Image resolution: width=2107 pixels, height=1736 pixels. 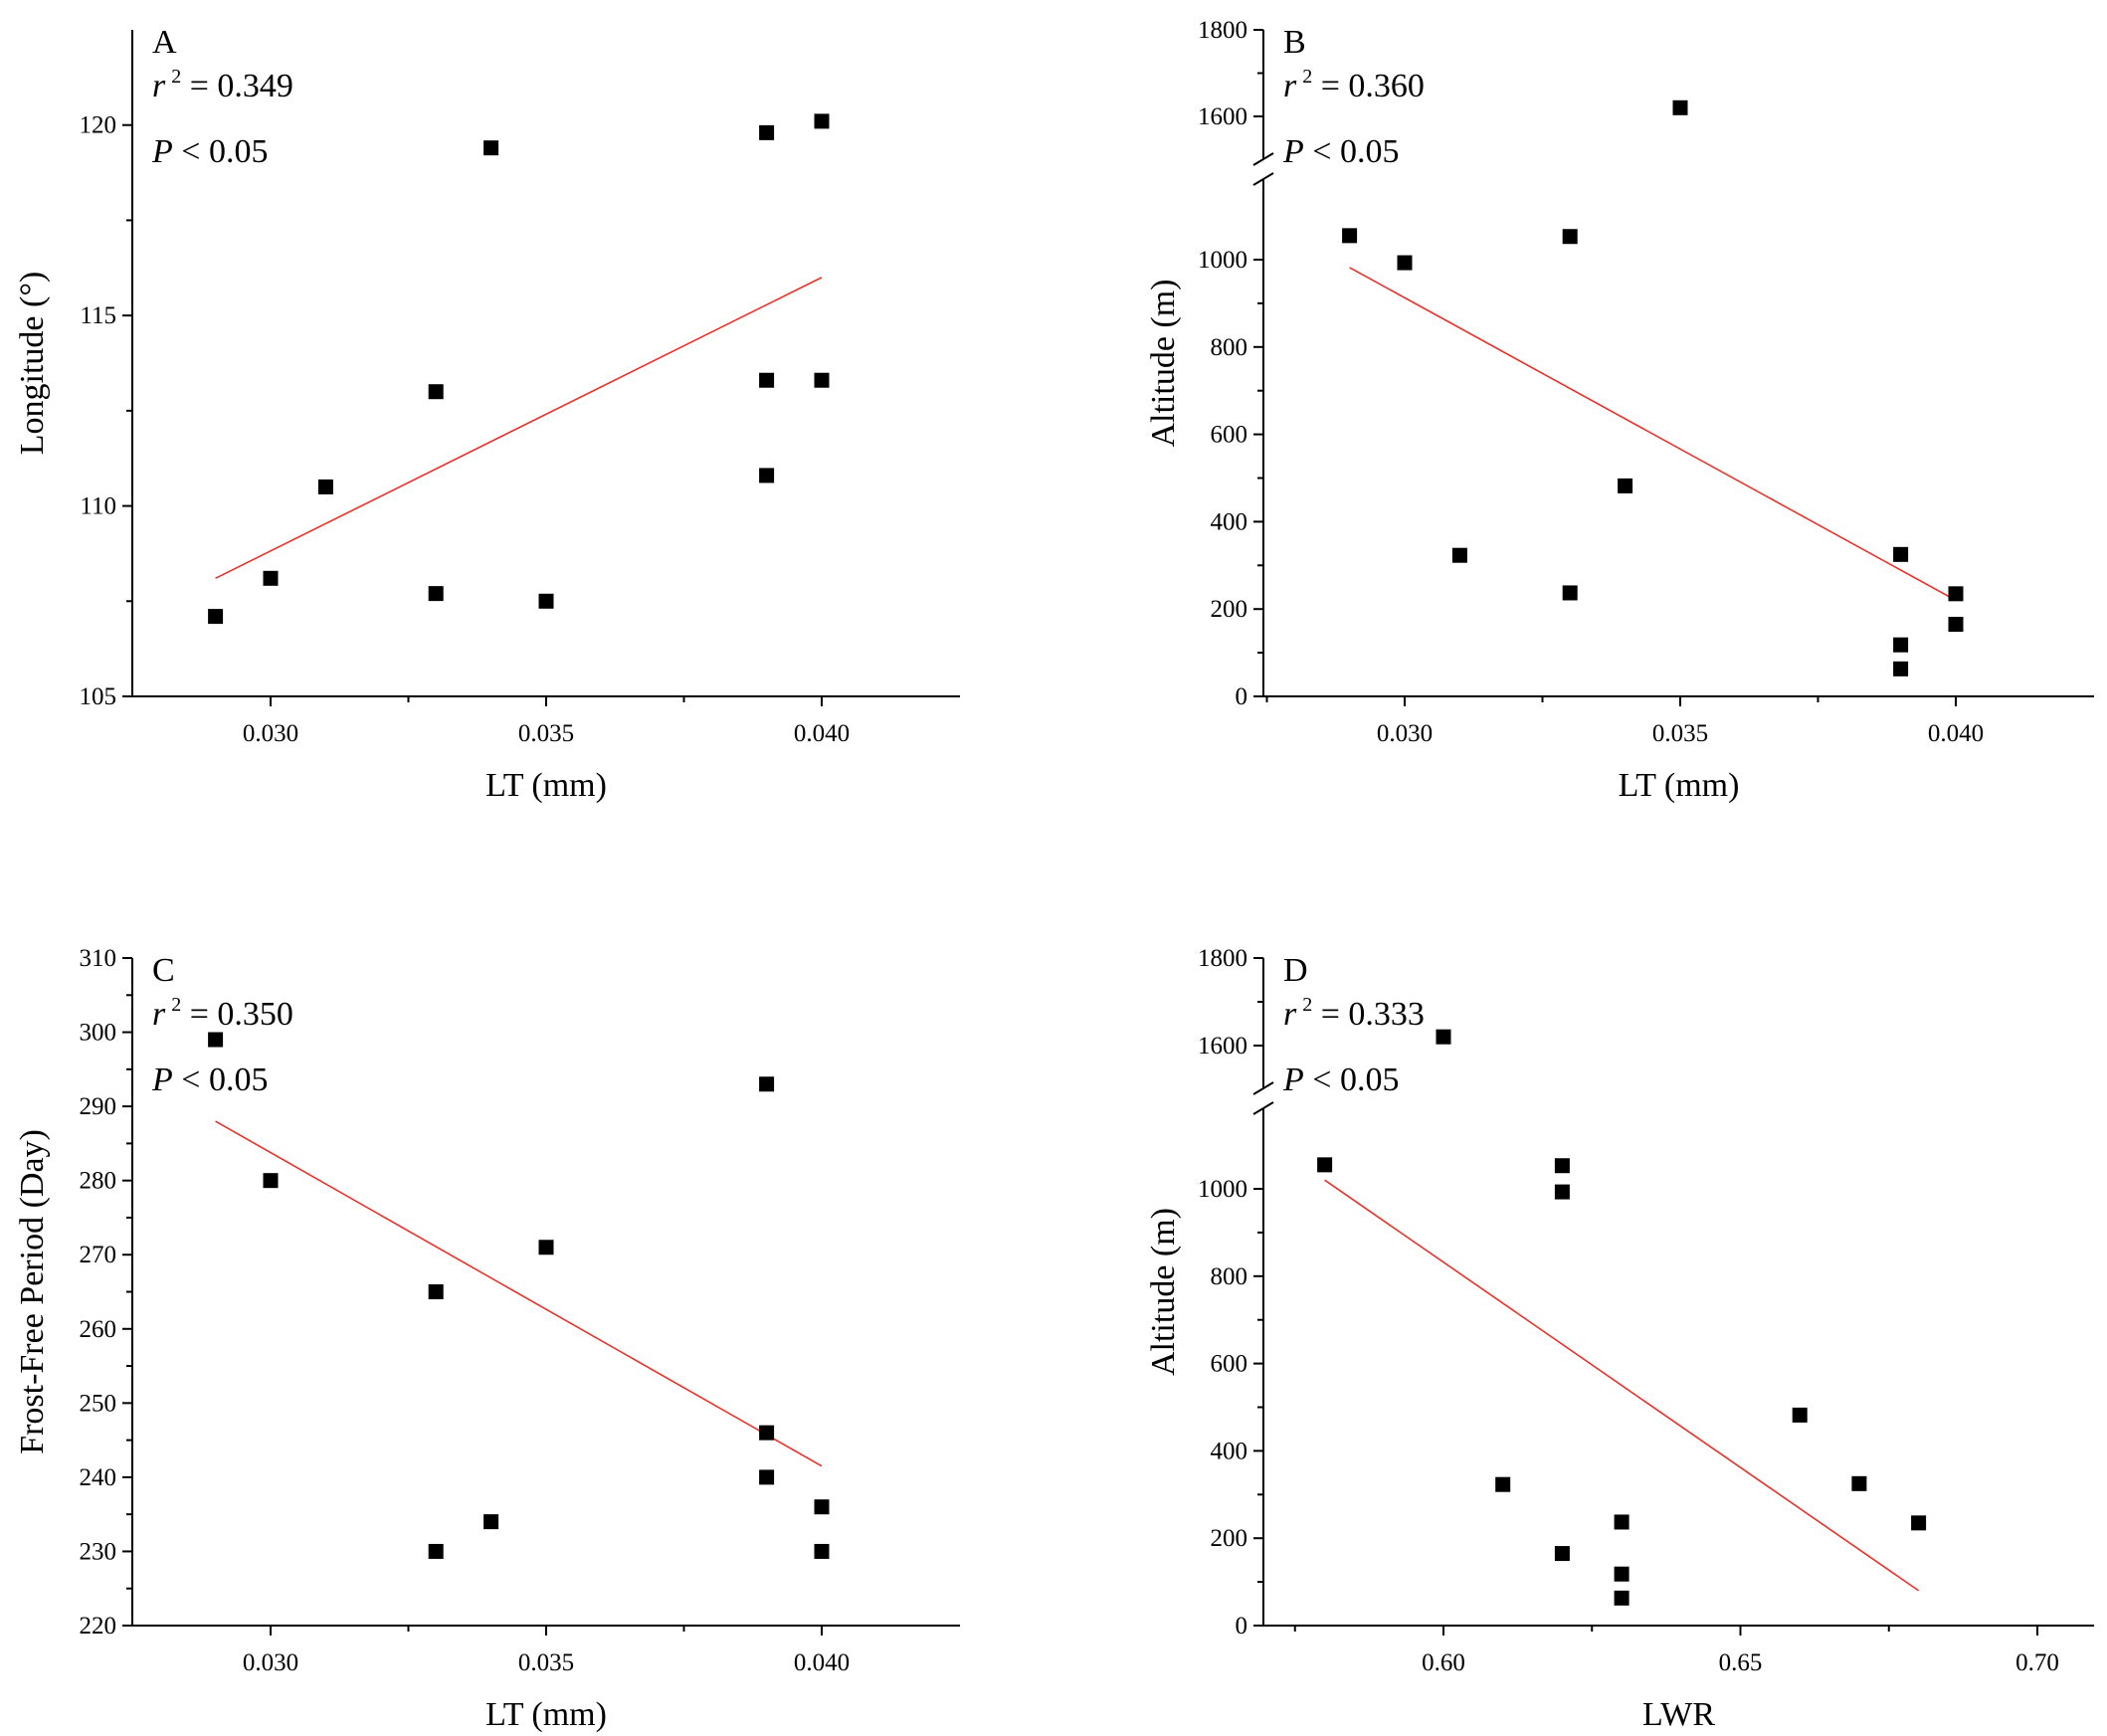 What do you see at coordinates (98, 1626) in the screenshot?
I see `y-tick-label: 220` at bounding box center [98, 1626].